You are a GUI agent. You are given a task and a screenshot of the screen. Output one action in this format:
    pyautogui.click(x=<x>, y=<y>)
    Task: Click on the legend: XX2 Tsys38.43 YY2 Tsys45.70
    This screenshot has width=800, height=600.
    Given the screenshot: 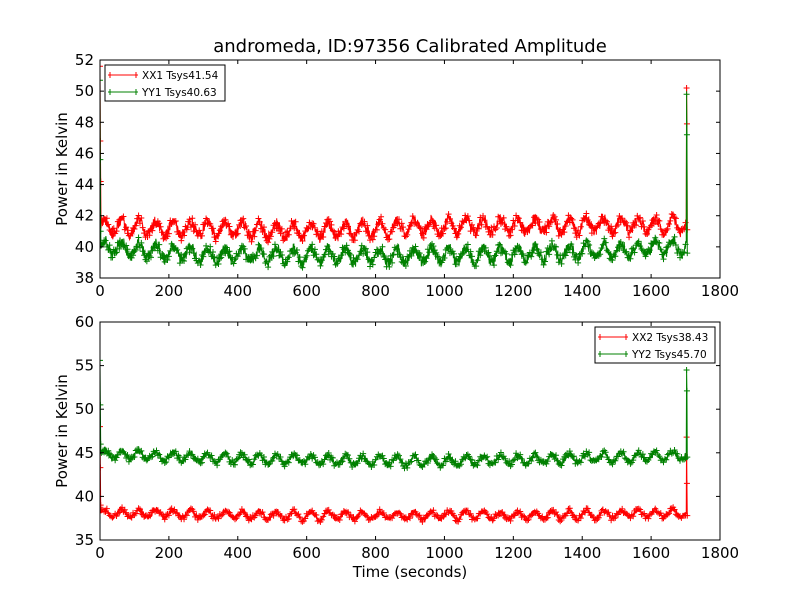 What is the action you would take?
    pyautogui.click(x=655, y=345)
    